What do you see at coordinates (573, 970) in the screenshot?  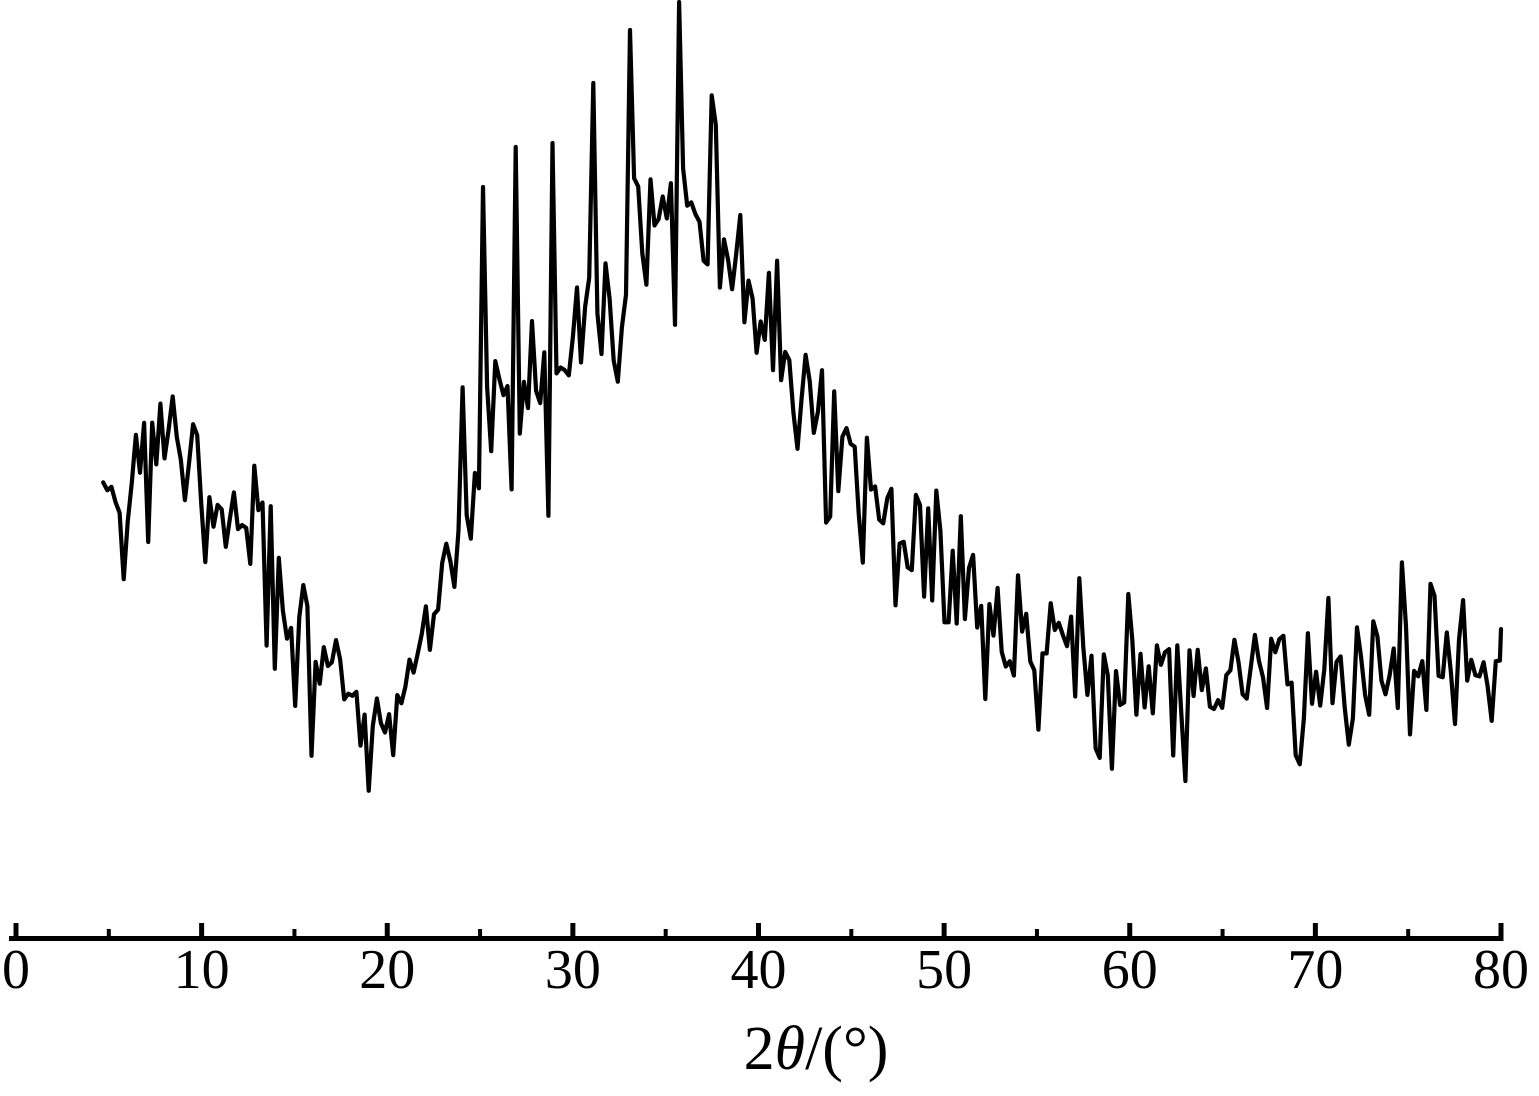 I see `x-tick-label: 30` at bounding box center [573, 970].